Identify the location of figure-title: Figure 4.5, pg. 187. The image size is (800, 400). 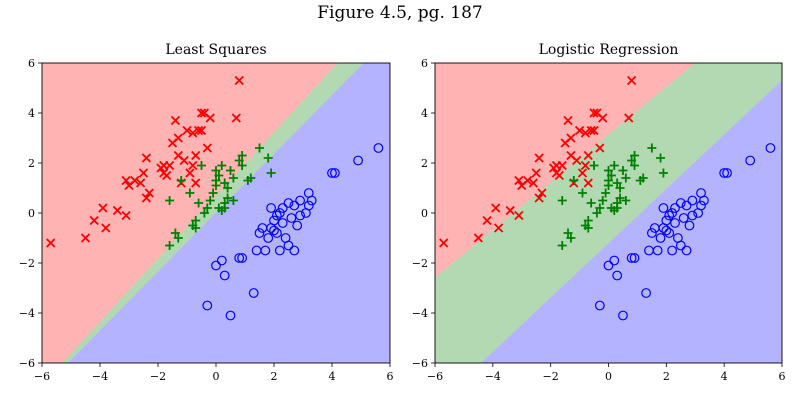
(400, 13).